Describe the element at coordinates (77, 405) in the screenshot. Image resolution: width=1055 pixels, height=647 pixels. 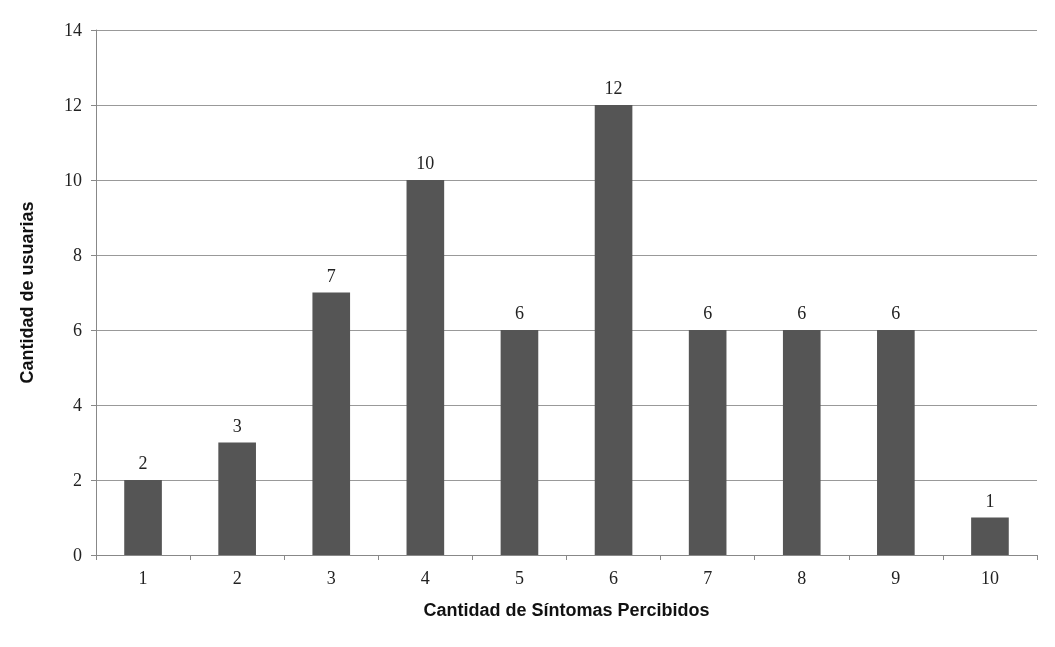
I see `y-tick-label: 4` at that location.